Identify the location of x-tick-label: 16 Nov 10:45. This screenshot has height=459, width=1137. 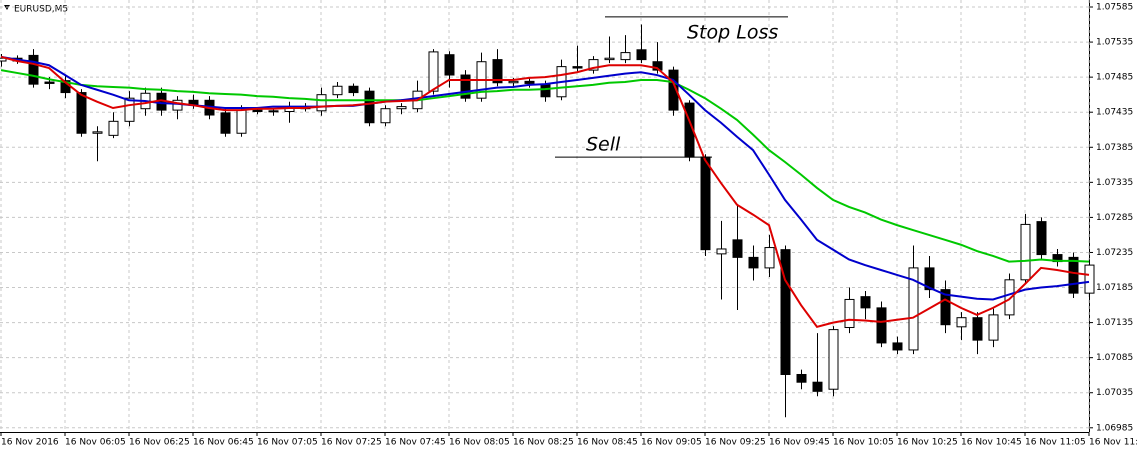
(991, 443).